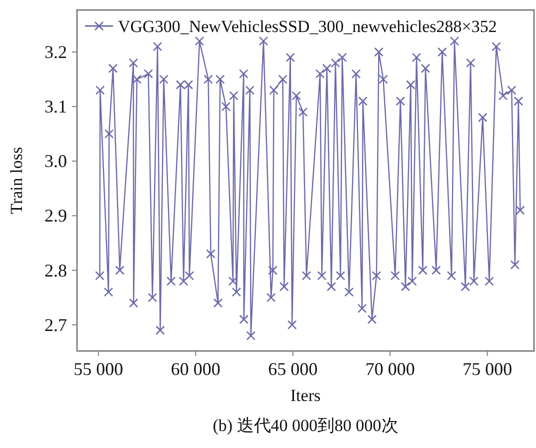 The width and height of the screenshot is (536, 448). What do you see at coordinates (305, 395) in the screenshot?
I see `x-axis-title: Iters` at bounding box center [305, 395].